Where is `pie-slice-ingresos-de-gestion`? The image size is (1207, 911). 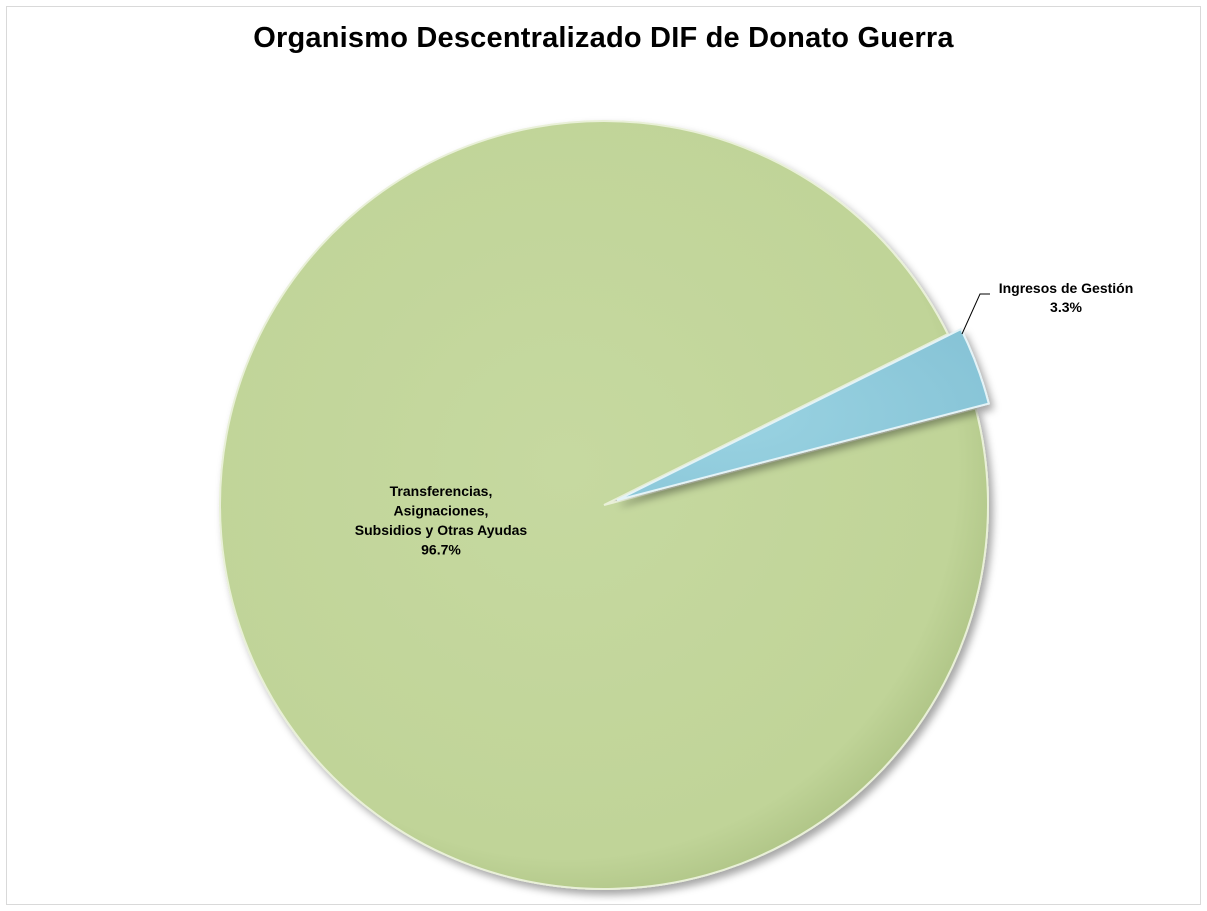 pie-slice-ingresos-de-gestion is located at coordinates (803, 414).